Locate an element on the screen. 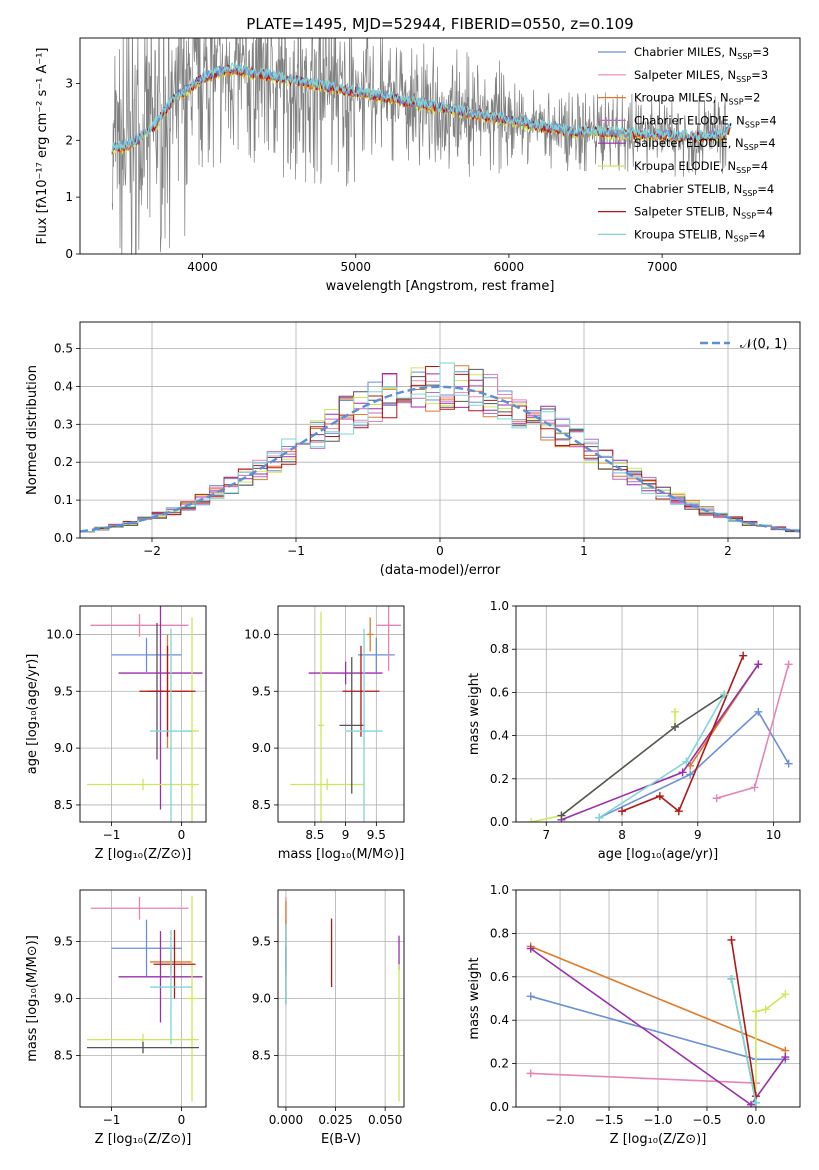 This screenshot has width=819, height=1170. legend-entry: Salpeter MILES, NSSP=3 is located at coordinates (701, 76).